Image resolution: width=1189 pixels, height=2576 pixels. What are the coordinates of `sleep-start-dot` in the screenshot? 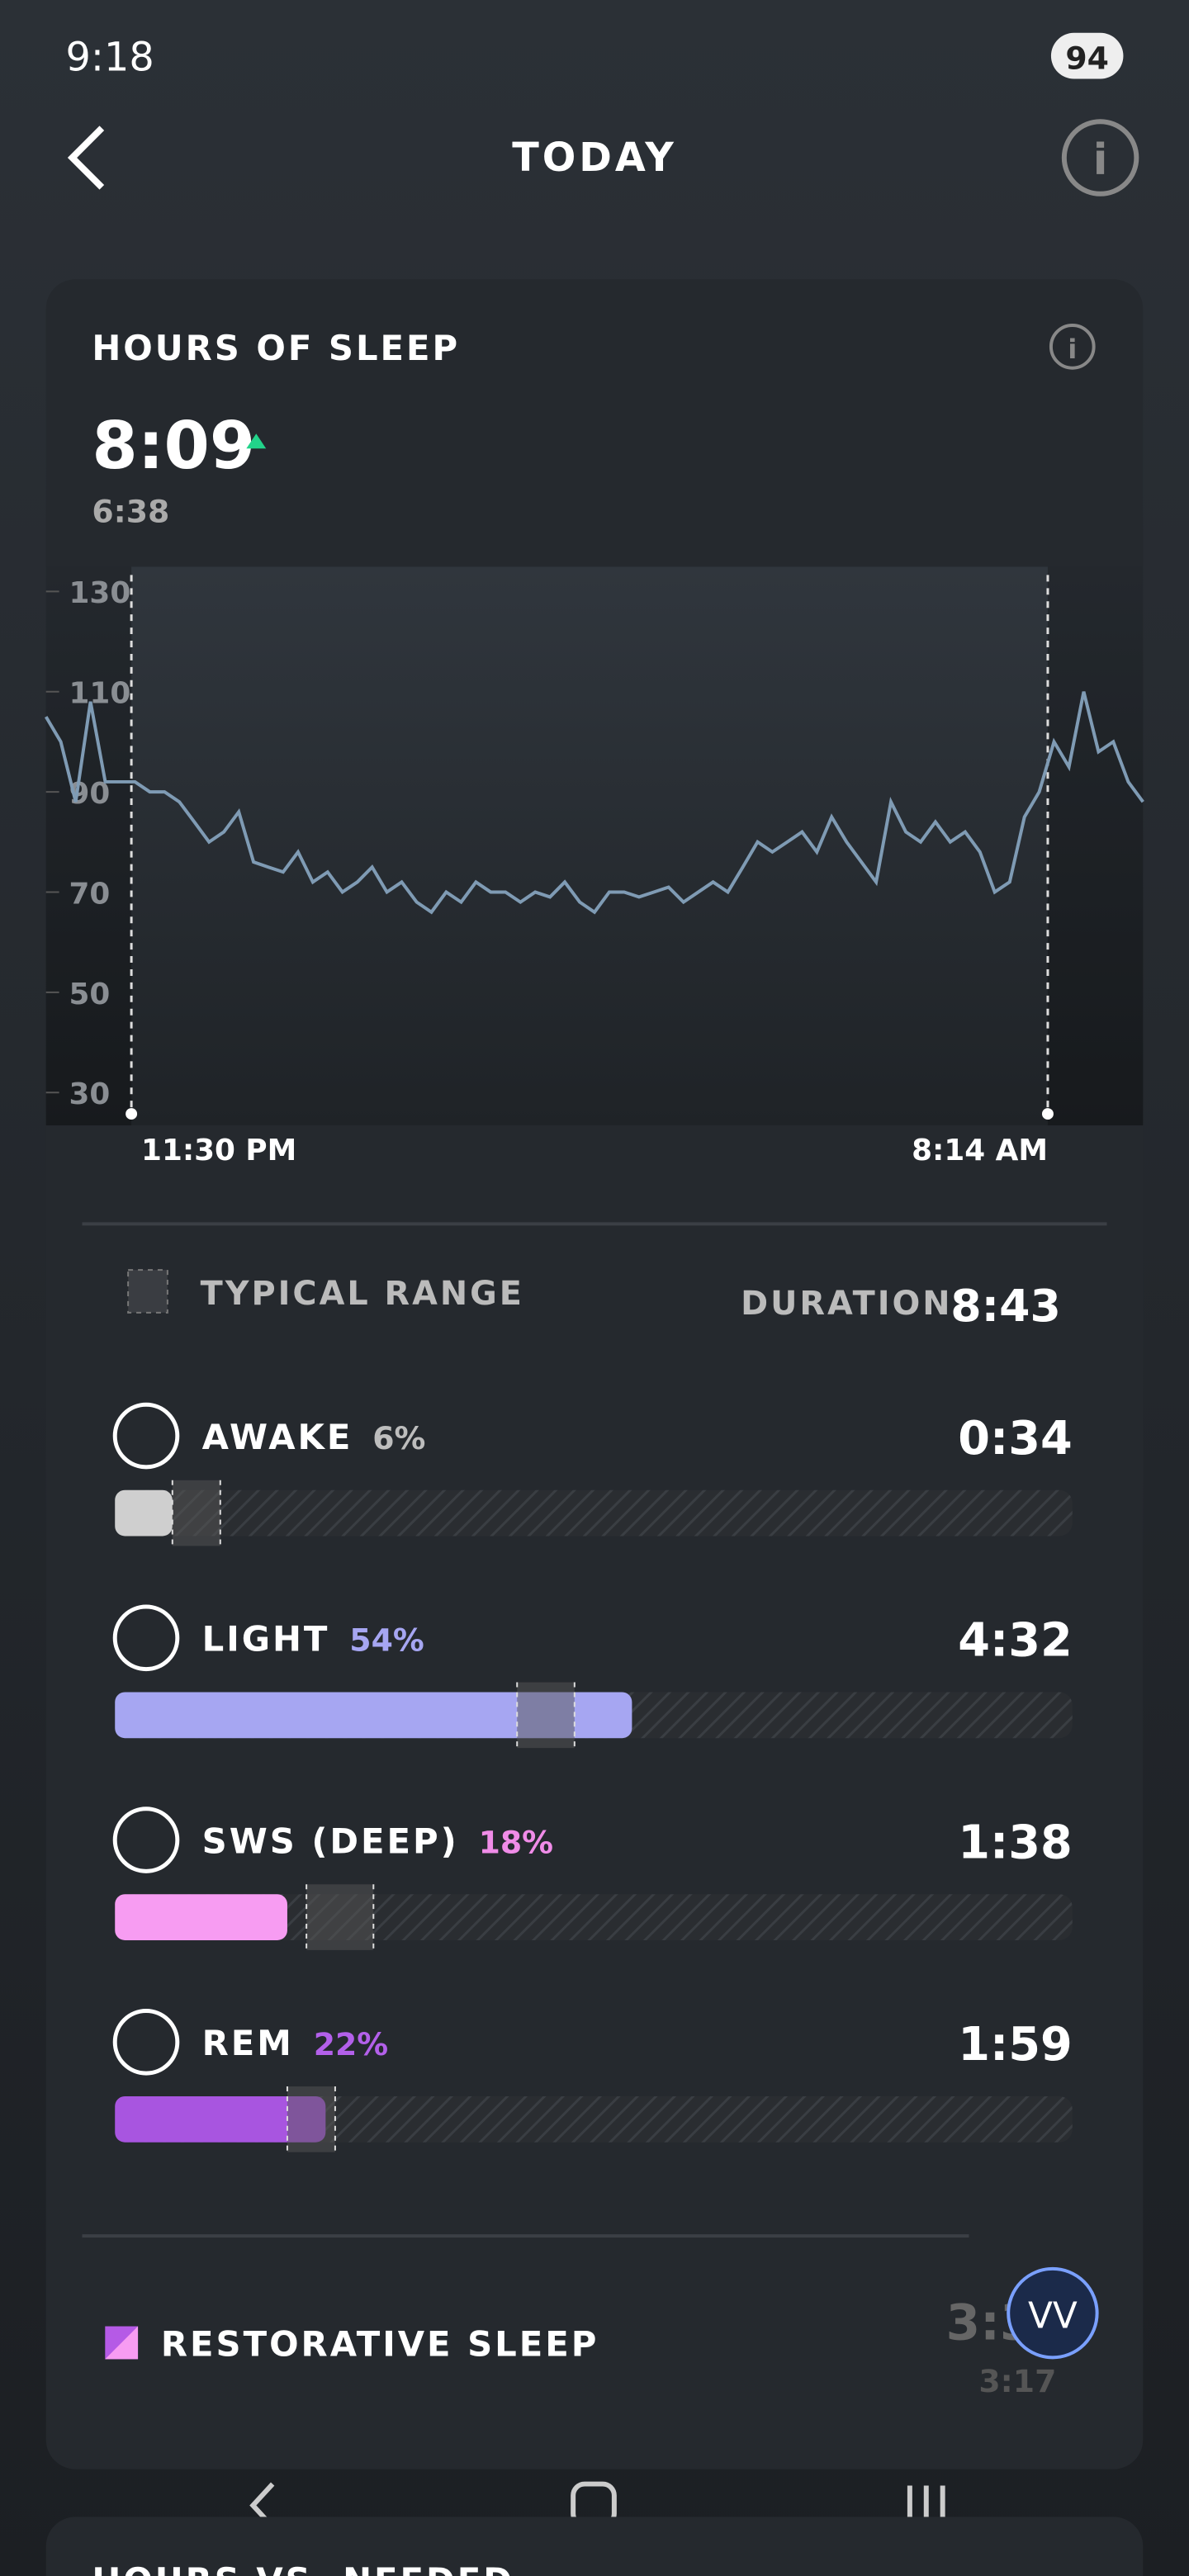 It's located at (132, 1114).